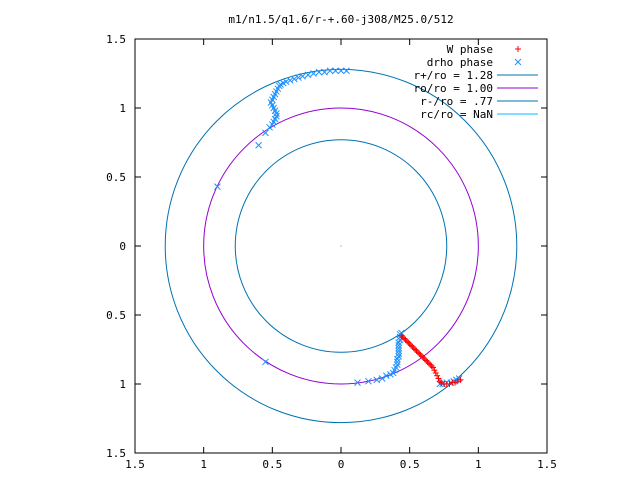 This screenshot has width=640, height=480. What do you see at coordinates (456, 114) in the screenshot?
I see `legend-label: rc/ro = NaN` at bounding box center [456, 114].